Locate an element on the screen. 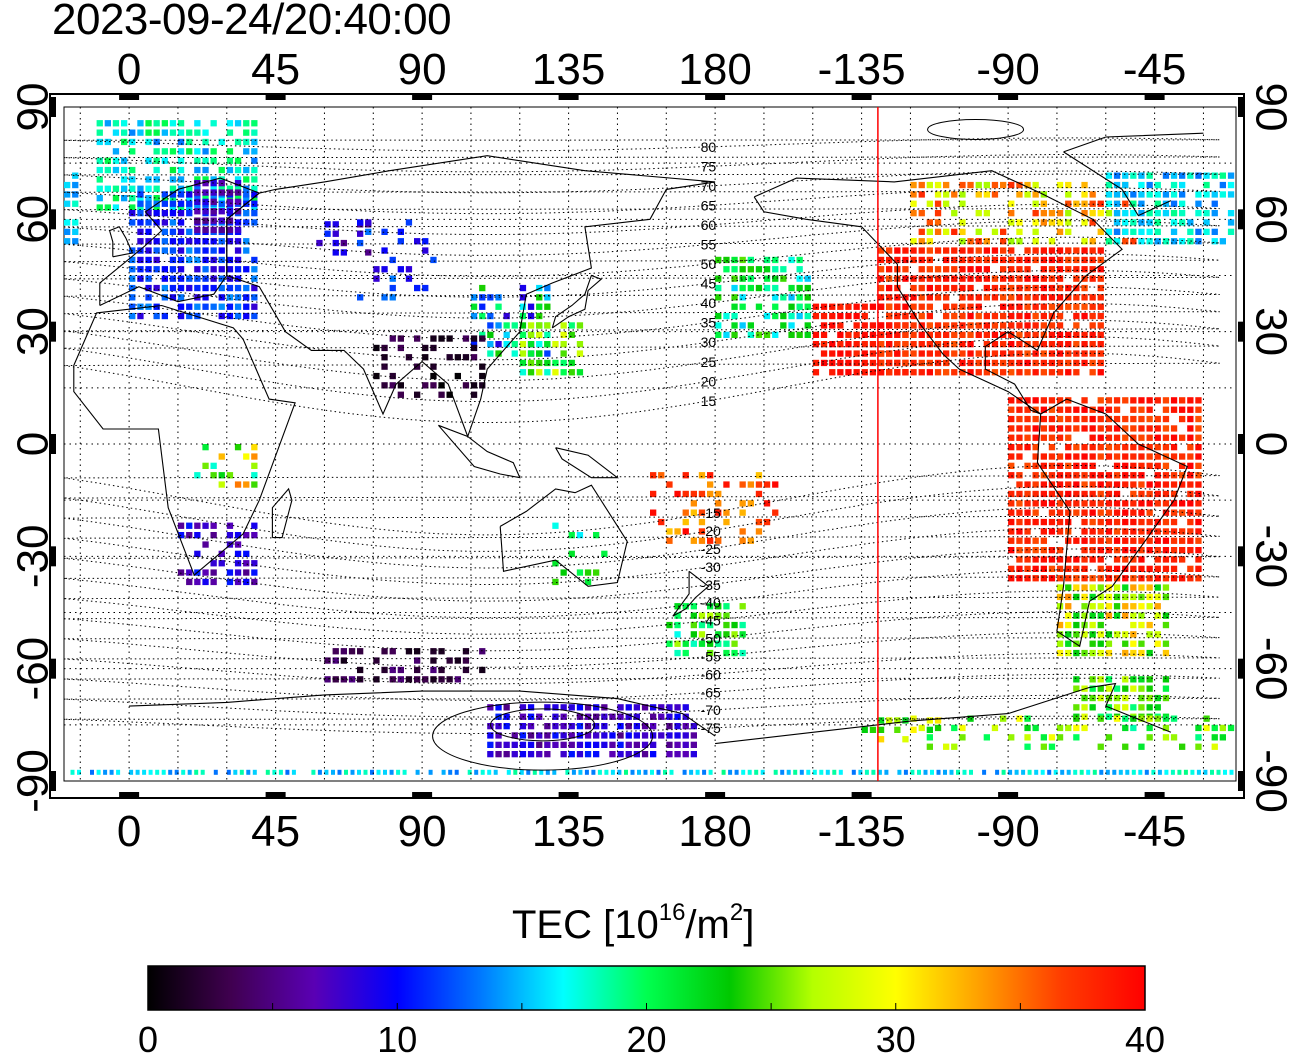 Image resolution: width=1294 pixels, height=1060 pixels. magnetic-latitude-label: -40 is located at coordinates (711, 603).